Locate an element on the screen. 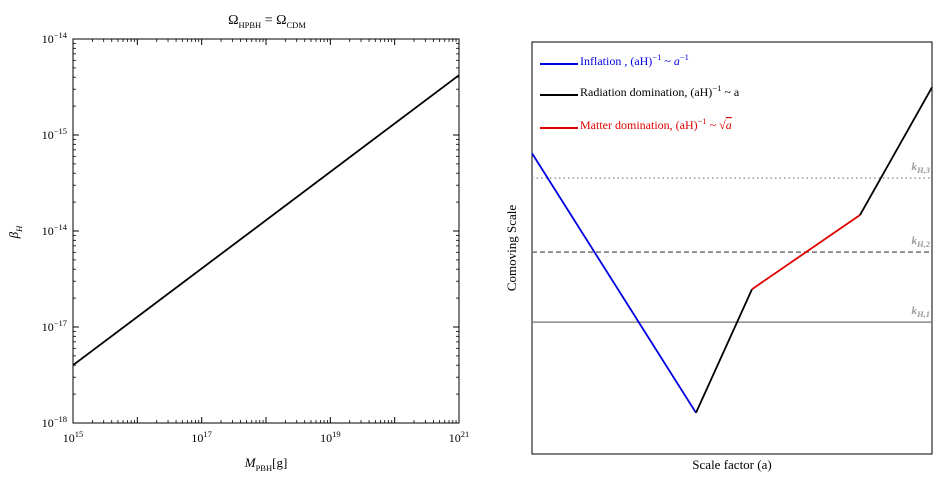  left-x-tick-label: 1021 is located at coordinates (459, 437).